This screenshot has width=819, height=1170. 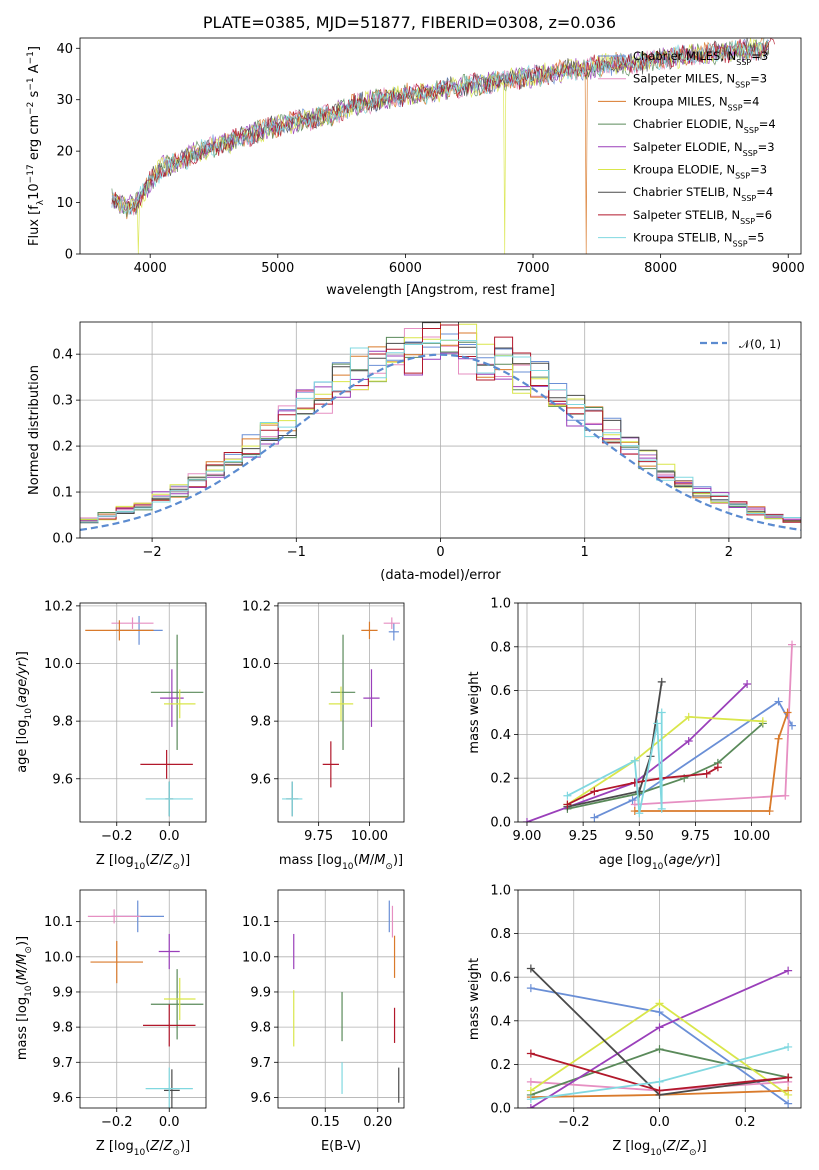 What do you see at coordinates (117, 1122) in the screenshot?
I see `x-tick-label: −0.2` at bounding box center [117, 1122].